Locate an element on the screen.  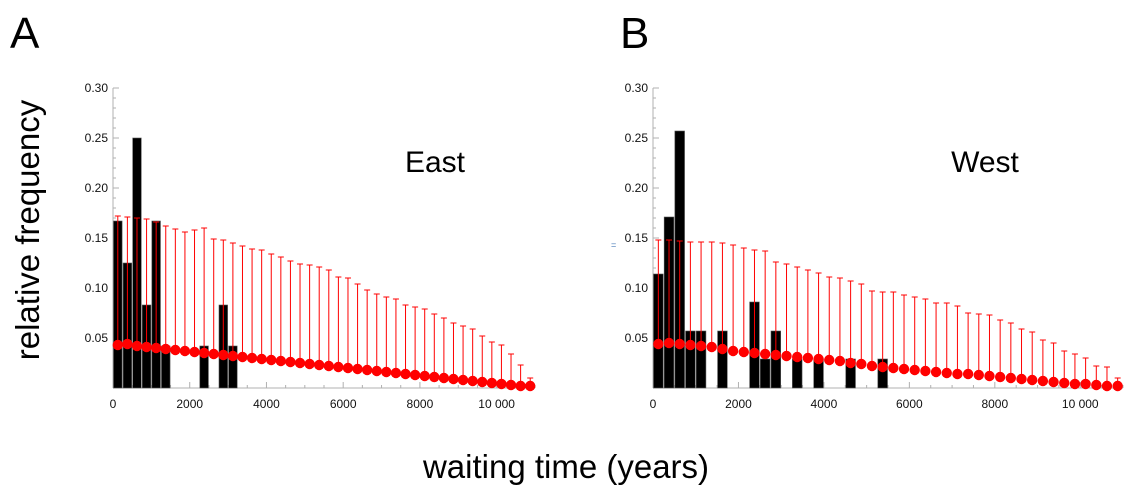
x-tick-label: 2000 is located at coordinates (738, 404).